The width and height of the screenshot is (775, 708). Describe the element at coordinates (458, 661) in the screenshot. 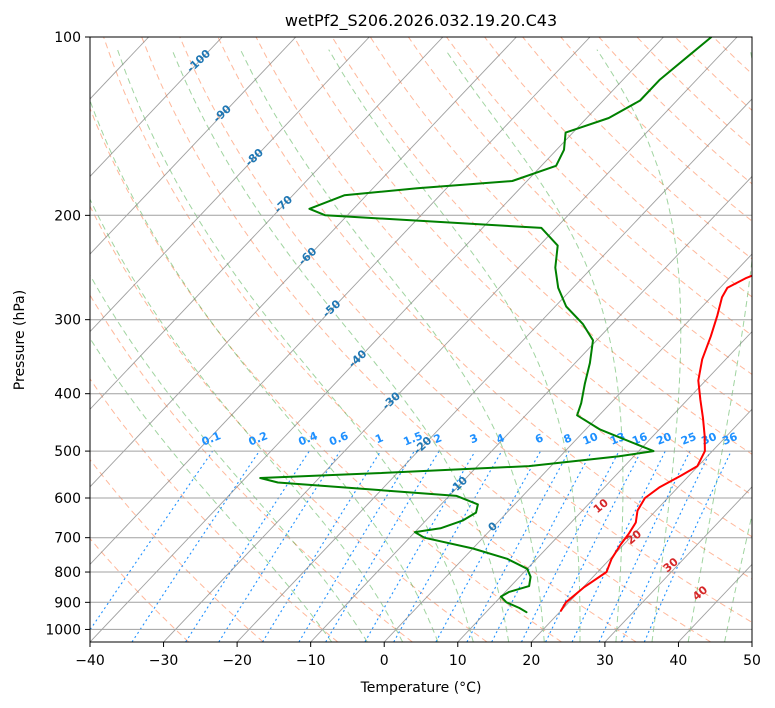

I see `x-tick-label: 10` at that location.